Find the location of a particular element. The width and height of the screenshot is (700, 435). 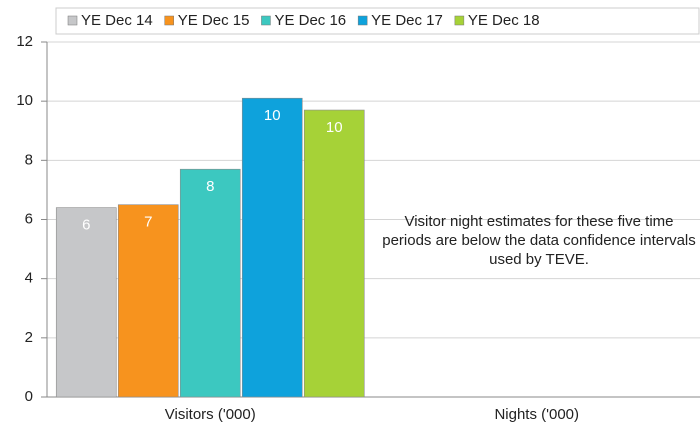

x-tick-label: Visitors ('000) is located at coordinates (210, 414).